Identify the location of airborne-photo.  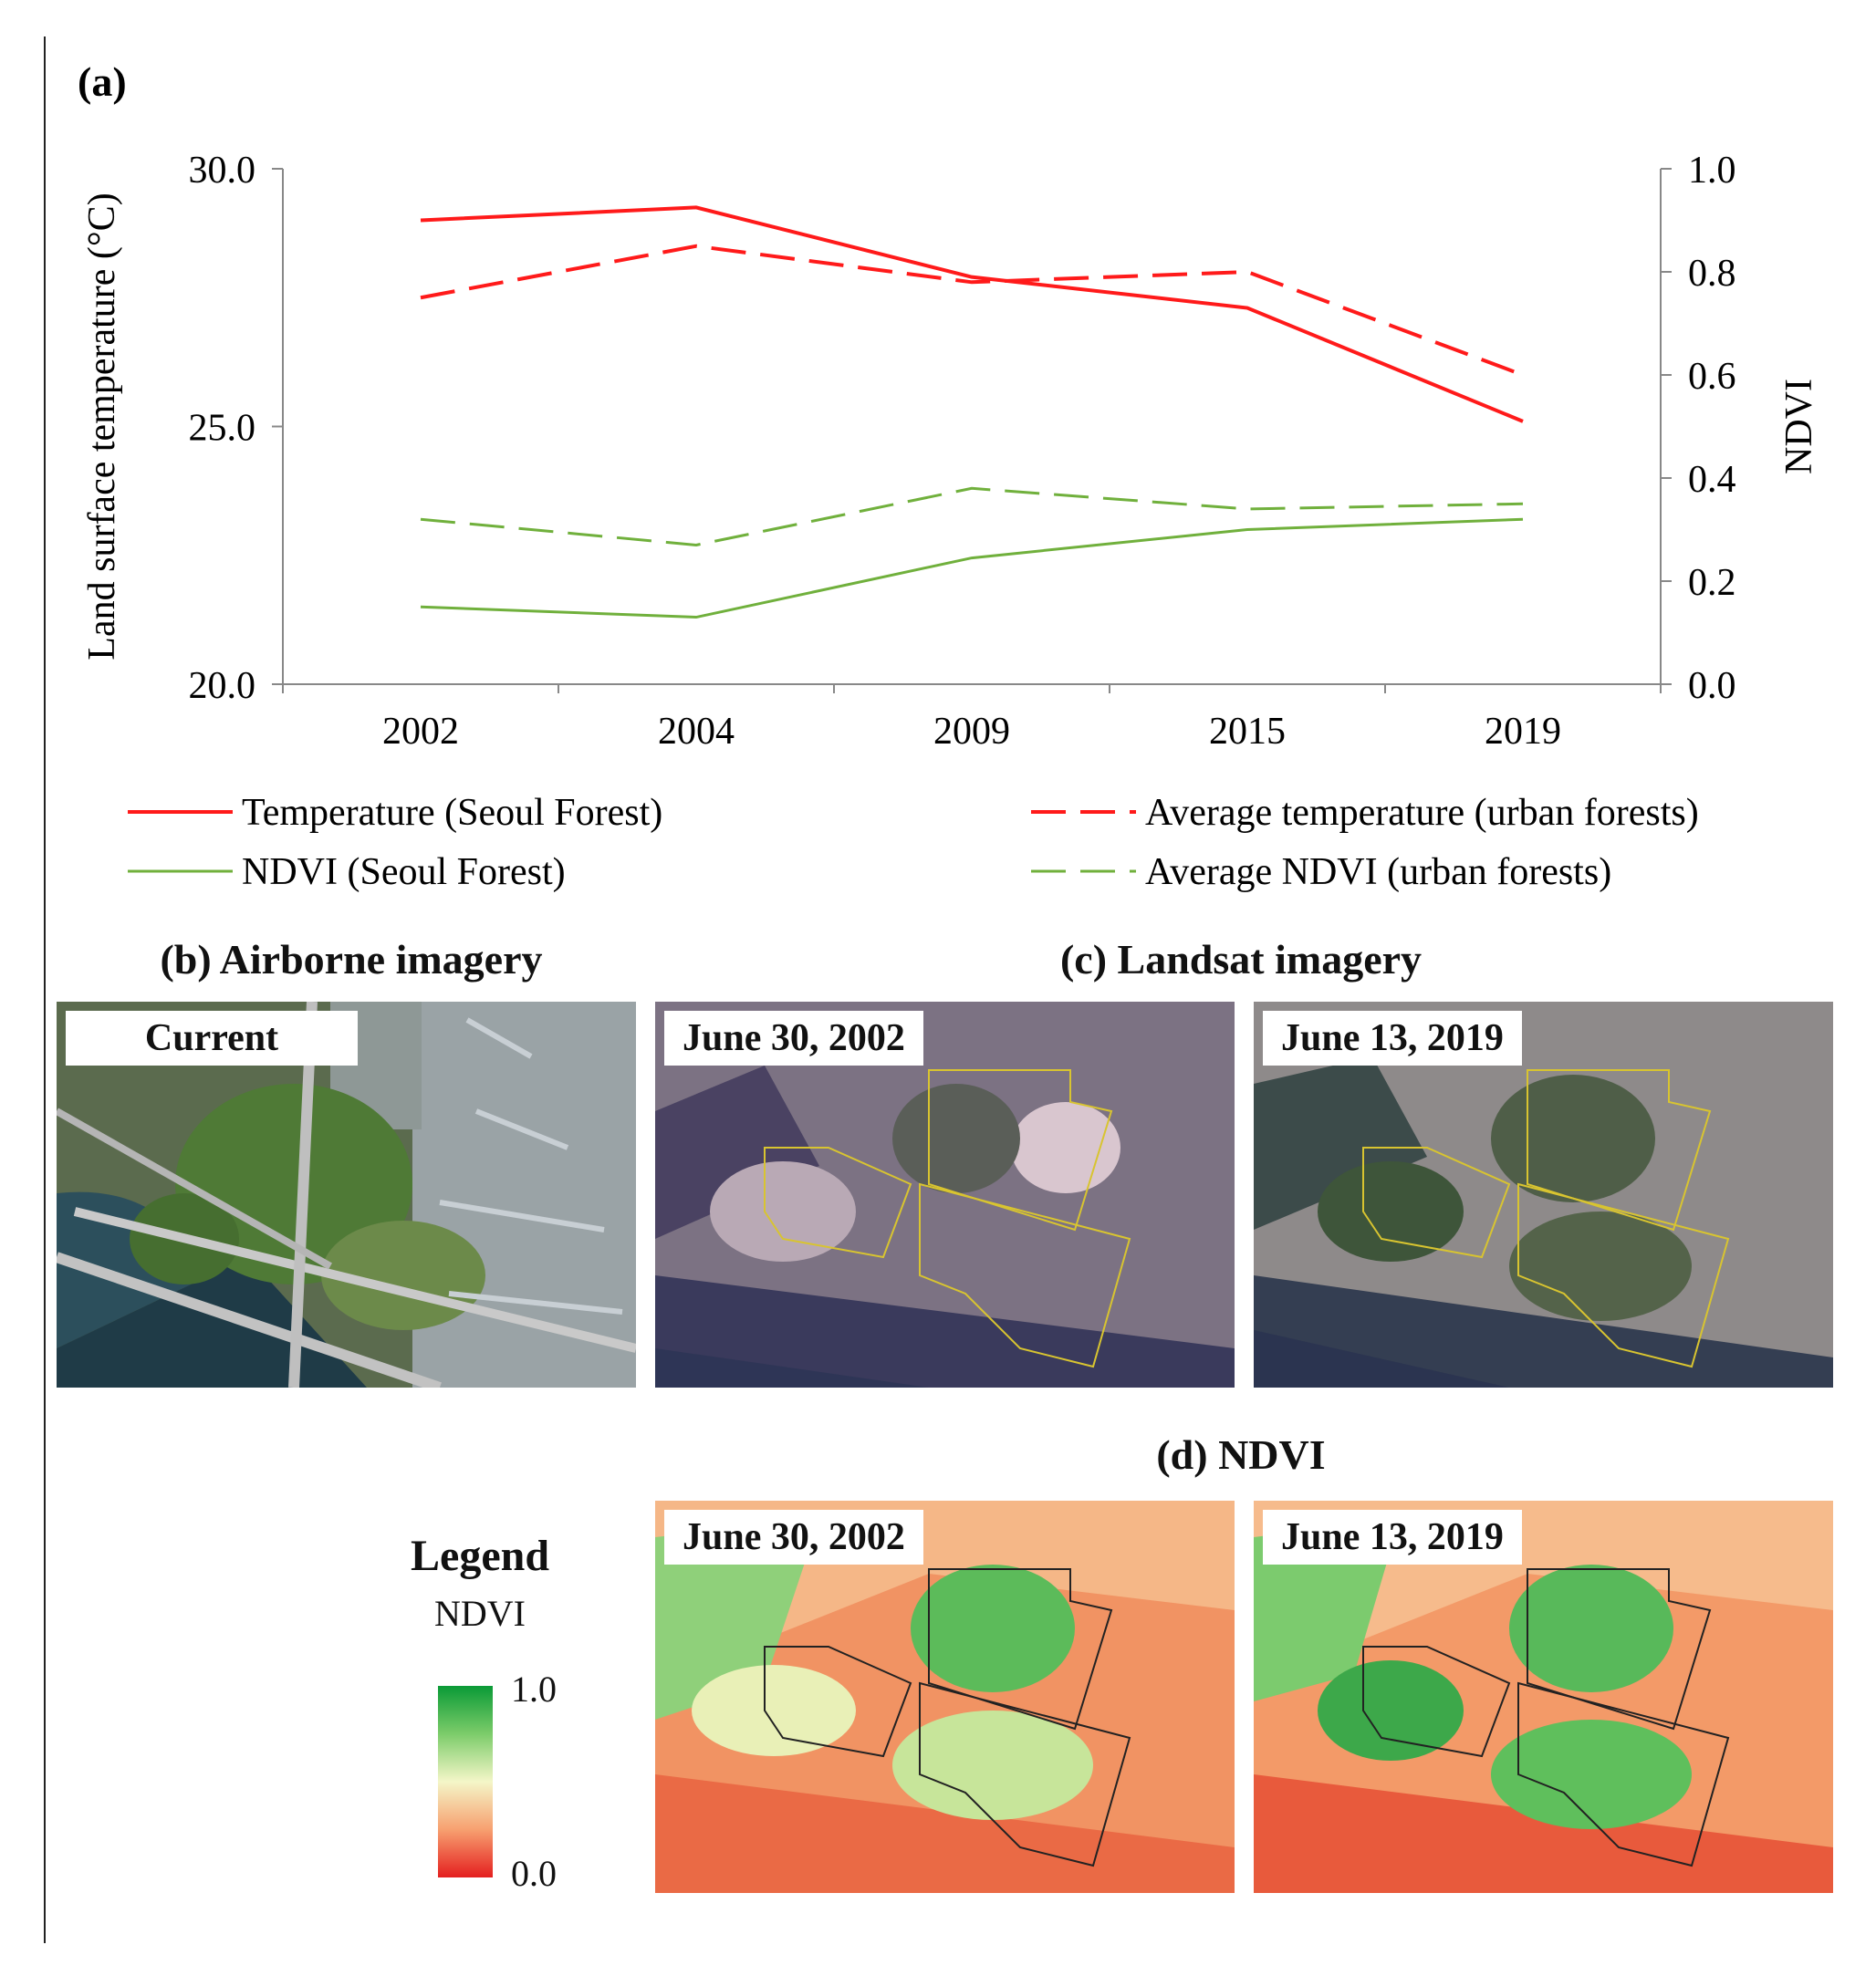
(346, 1195).